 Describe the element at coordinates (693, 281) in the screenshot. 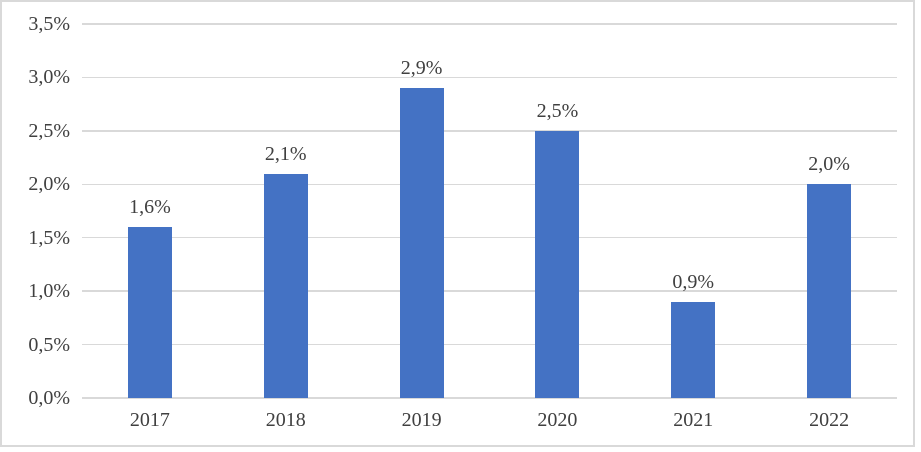

I see `data-label-2021: 0,9%` at that location.